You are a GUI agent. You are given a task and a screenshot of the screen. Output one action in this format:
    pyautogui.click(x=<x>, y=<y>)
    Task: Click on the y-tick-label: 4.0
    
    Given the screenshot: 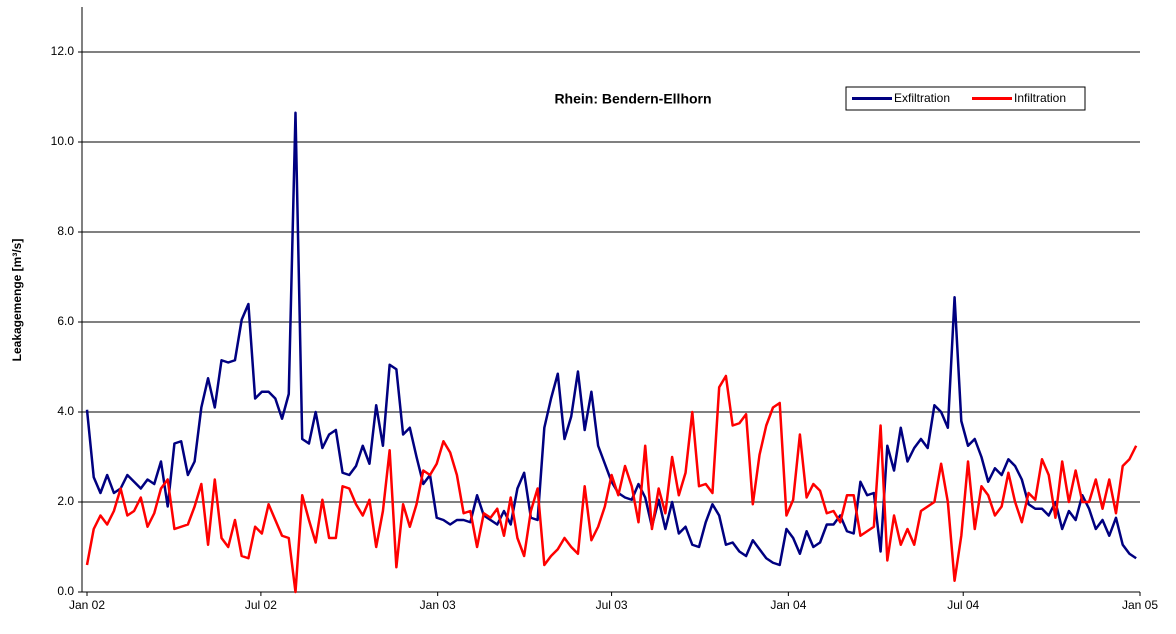 What is the action you would take?
    pyautogui.click(x=65, y=411)
    